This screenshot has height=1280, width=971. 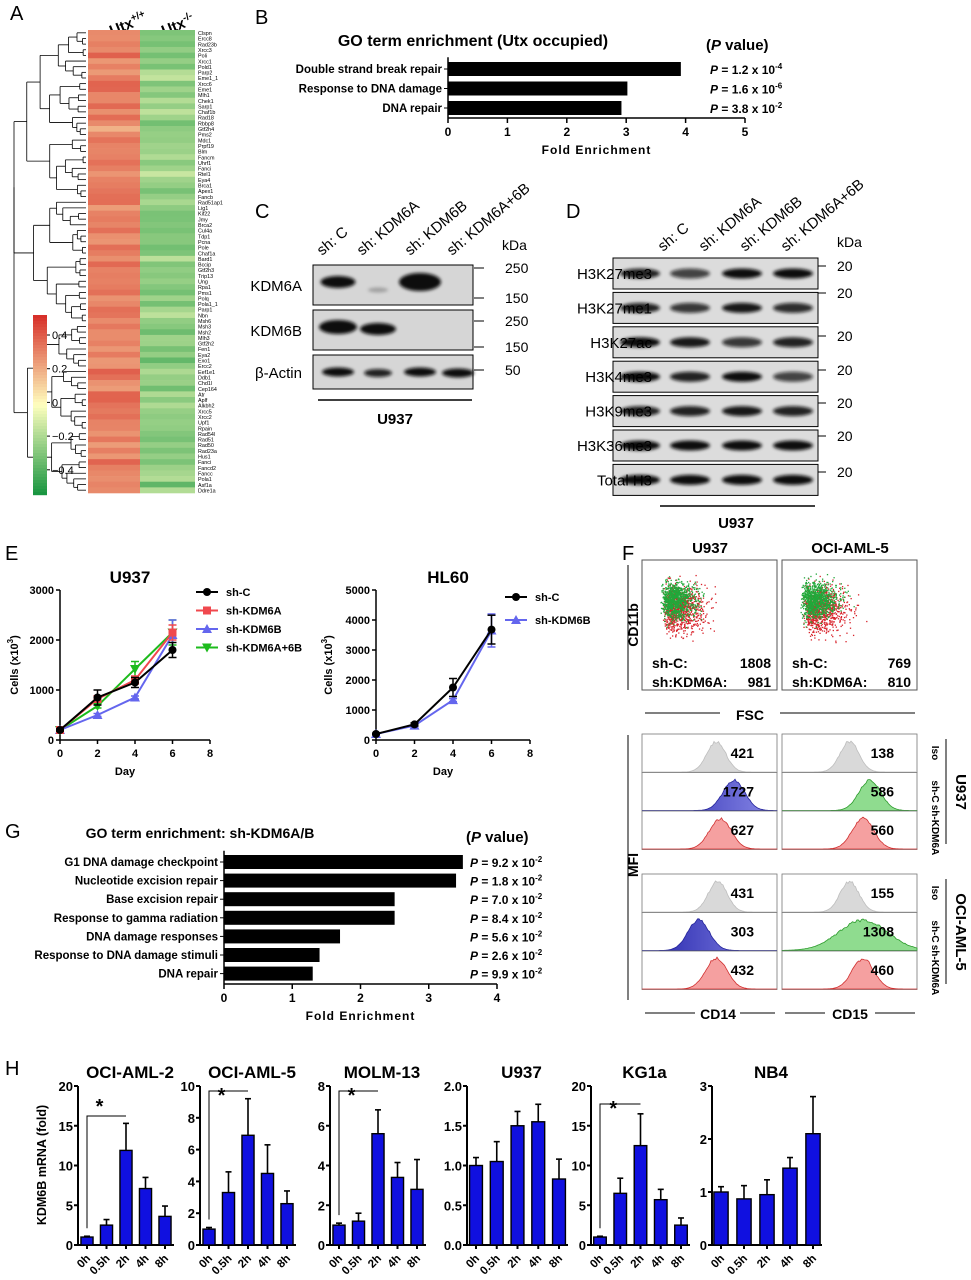 What do you see at coordinates (517, 298) in the screenshot?
I see `kda-label: 150` at bounding box center [517, 298].